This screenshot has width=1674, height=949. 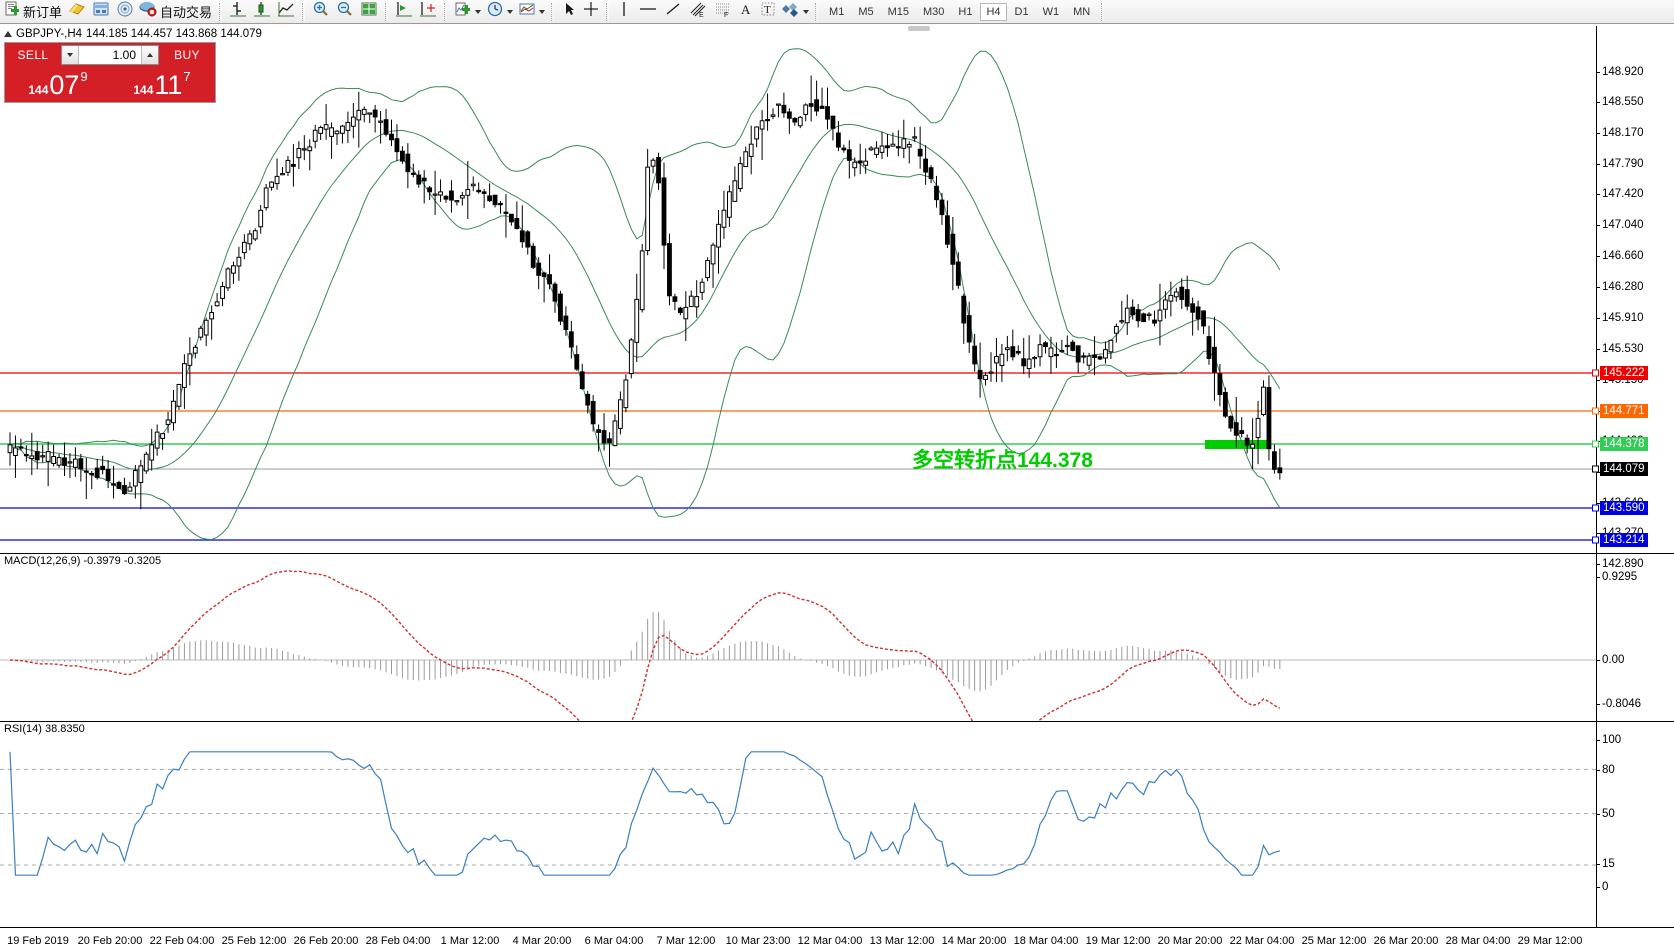 What do you see at coordinates (495, 11) in the screenshot?
I see `period-icon` at bounding box center [495, 11].